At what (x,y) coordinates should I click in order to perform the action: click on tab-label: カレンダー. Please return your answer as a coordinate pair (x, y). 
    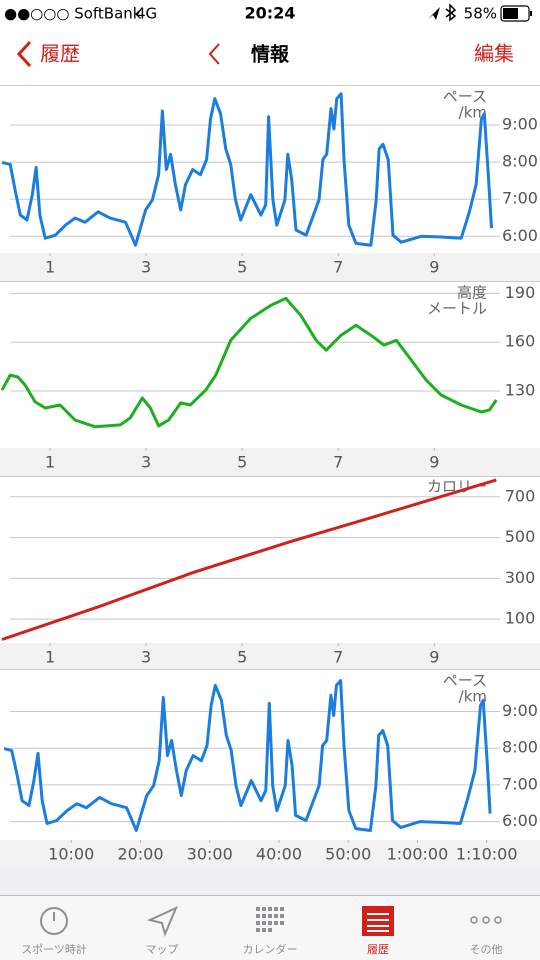
    Looking at the image, I should click on (270, 949).